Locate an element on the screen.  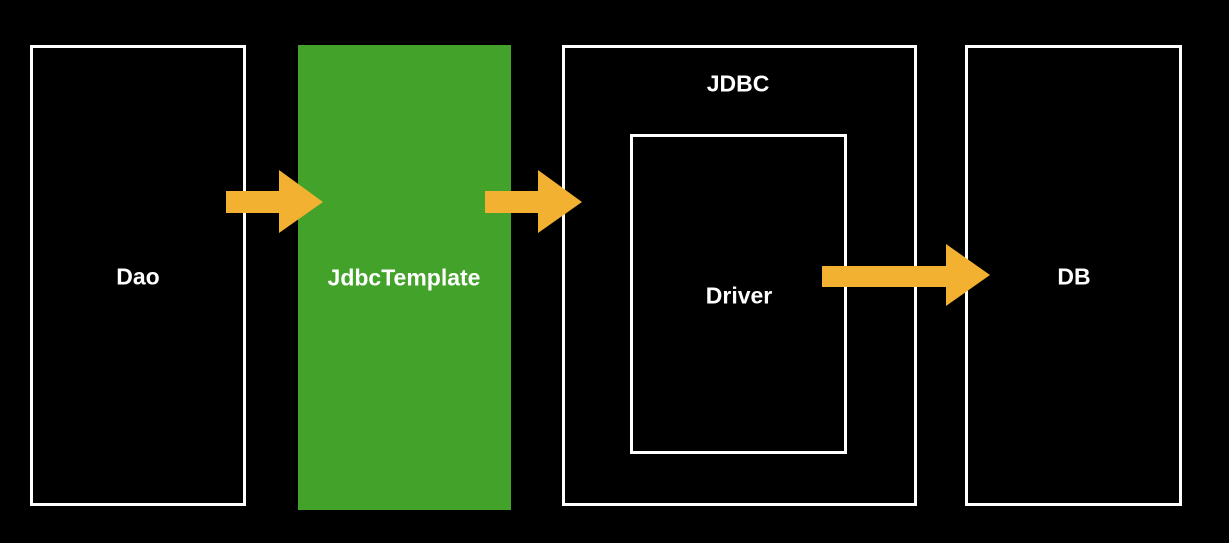
driver-box is located at coordinates (738, 294).